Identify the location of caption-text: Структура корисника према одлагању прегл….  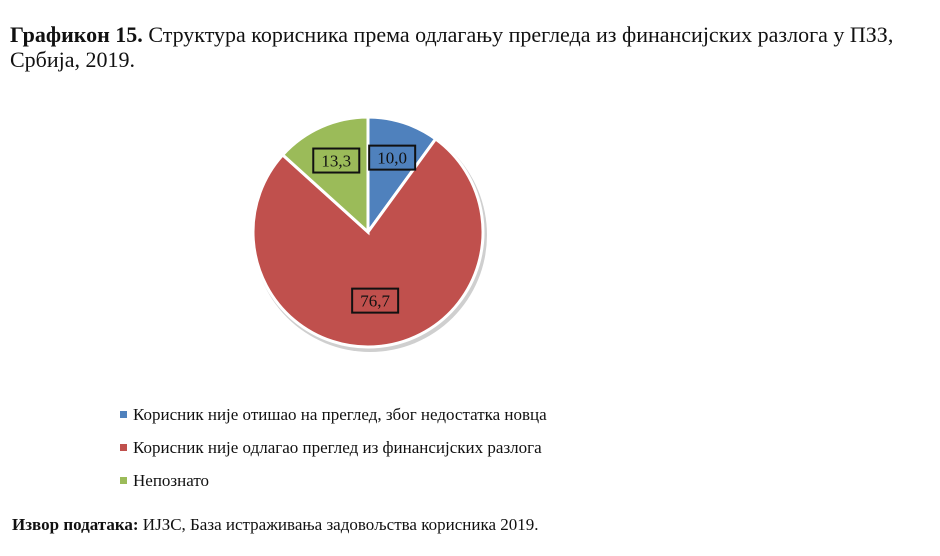
(452, 47).